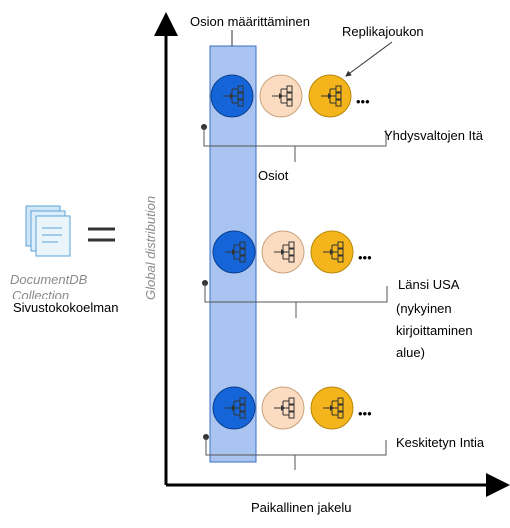 The image size is (510, 528). What do you see at coordinates (429, 284) in the screenshot?
I see `region-label: Länsi USA` at bounding box center [429, 284].